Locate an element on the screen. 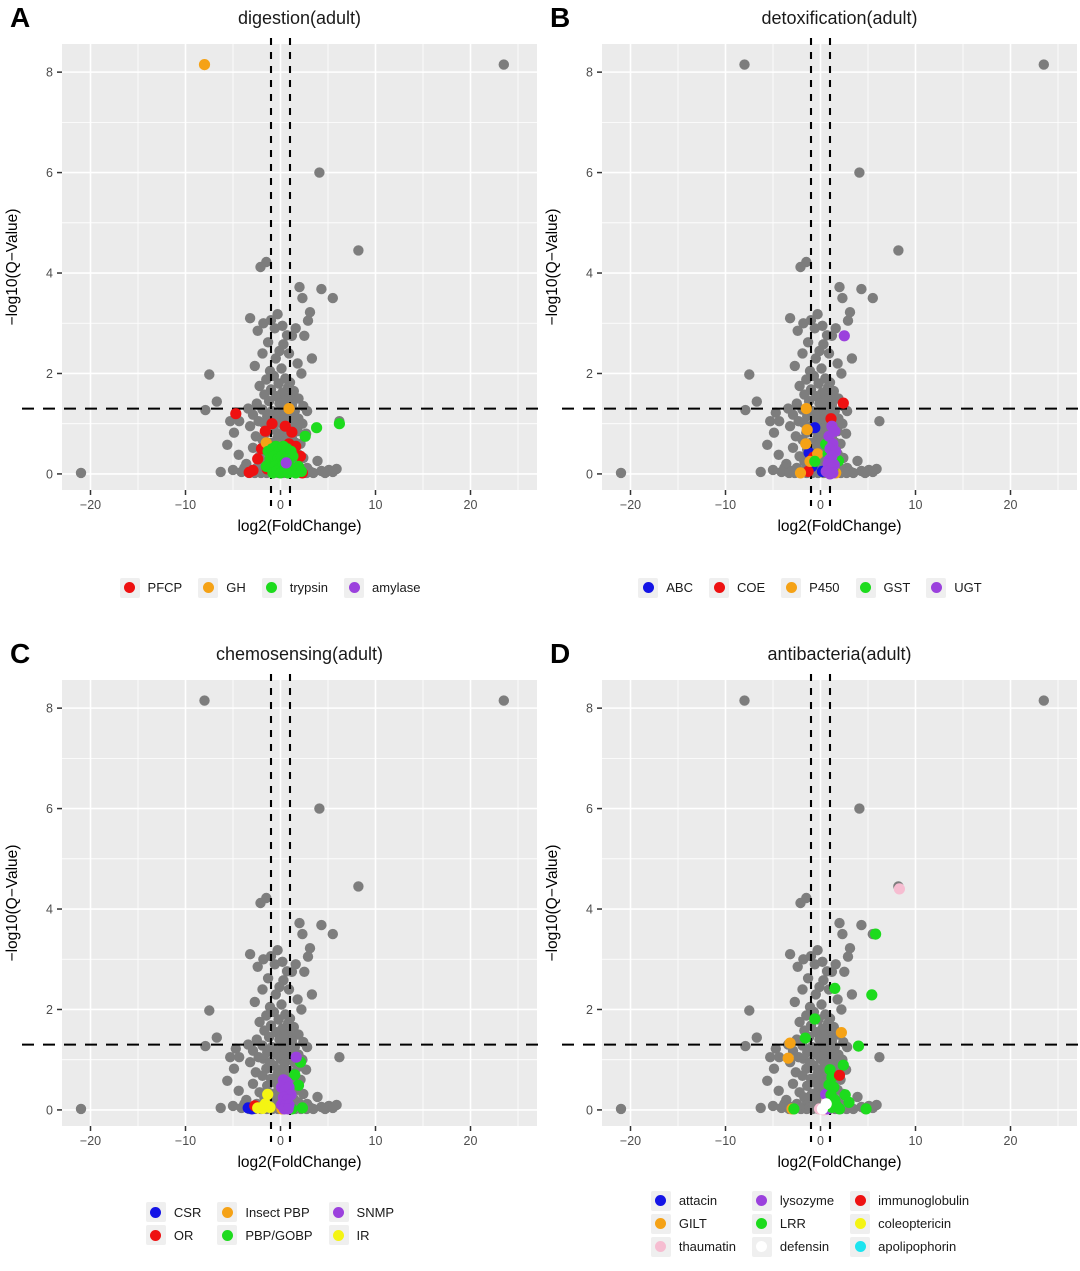  legend-label: ABC is located at coordinates (679, 587).